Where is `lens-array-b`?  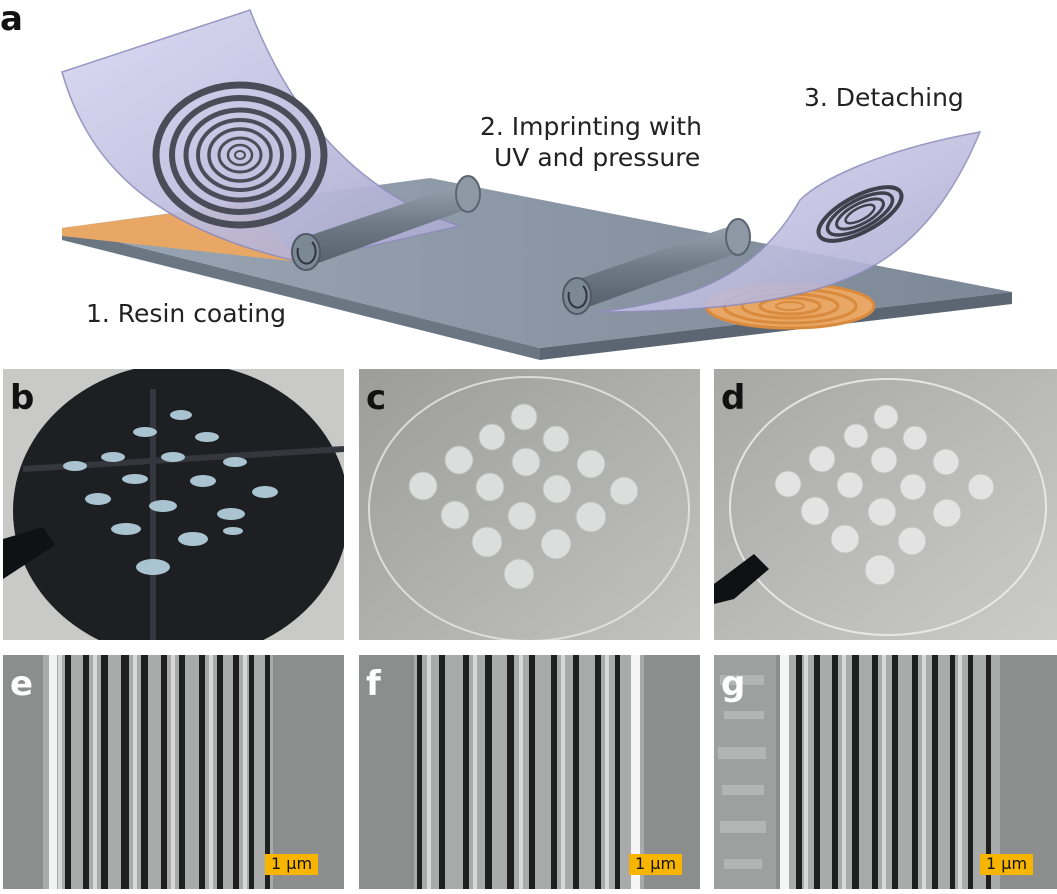
lens-array-b is located at coordinates (170, 492).